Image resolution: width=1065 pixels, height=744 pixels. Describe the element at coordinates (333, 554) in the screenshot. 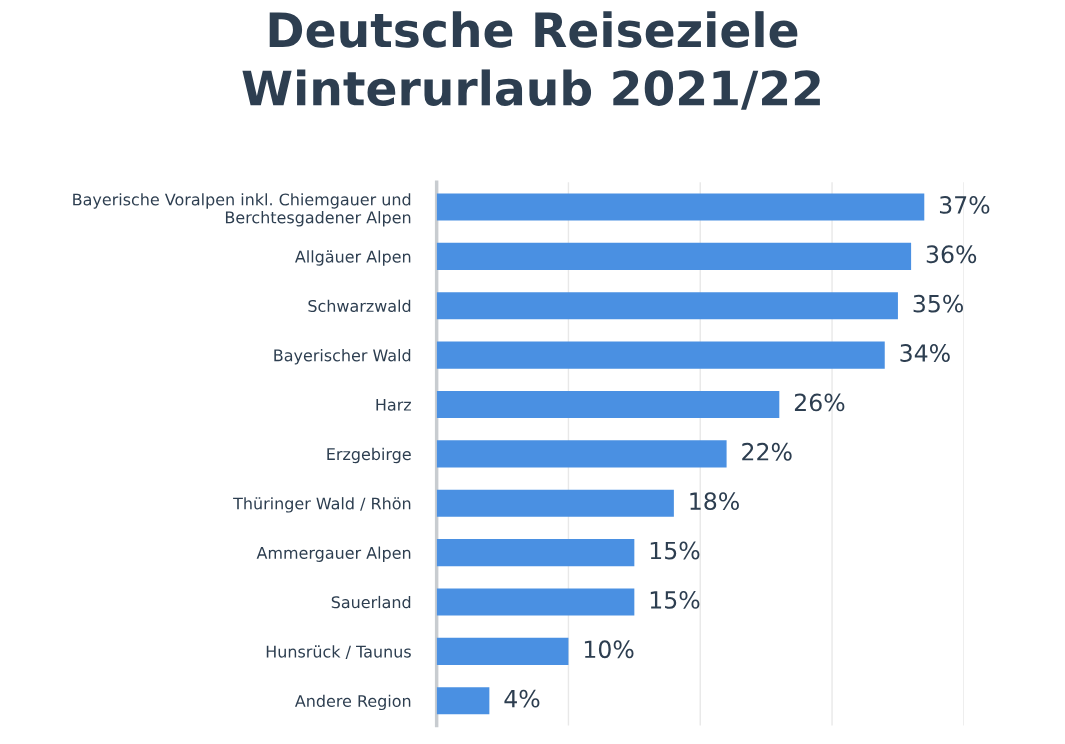

I see `y-tick-label: Ammergauer Alpen` at that location.